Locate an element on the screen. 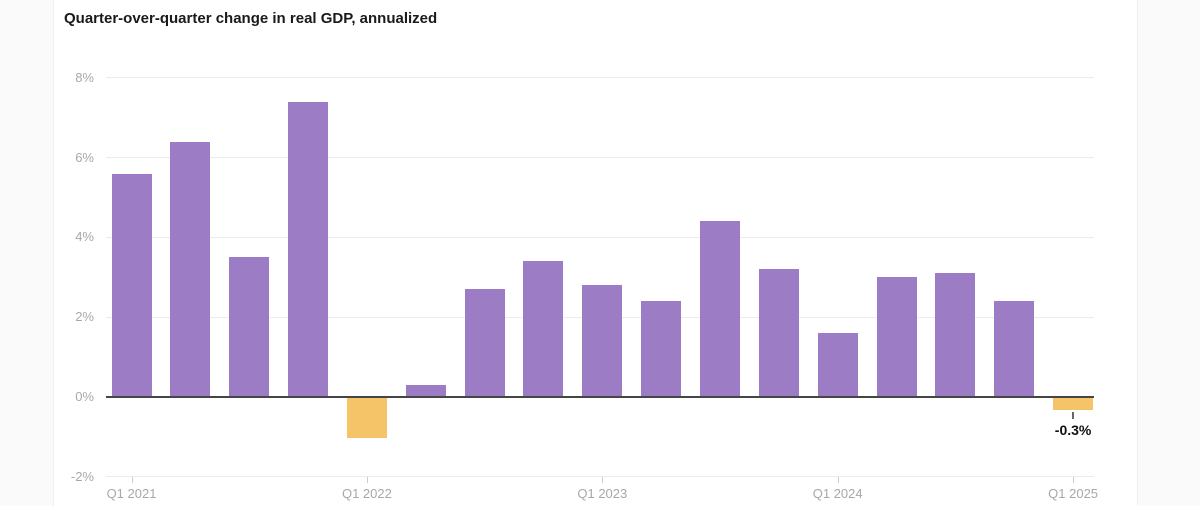 This screenshot has height=506, width=1200. bar-q1-2025 is located at coordinates (1073, 404).